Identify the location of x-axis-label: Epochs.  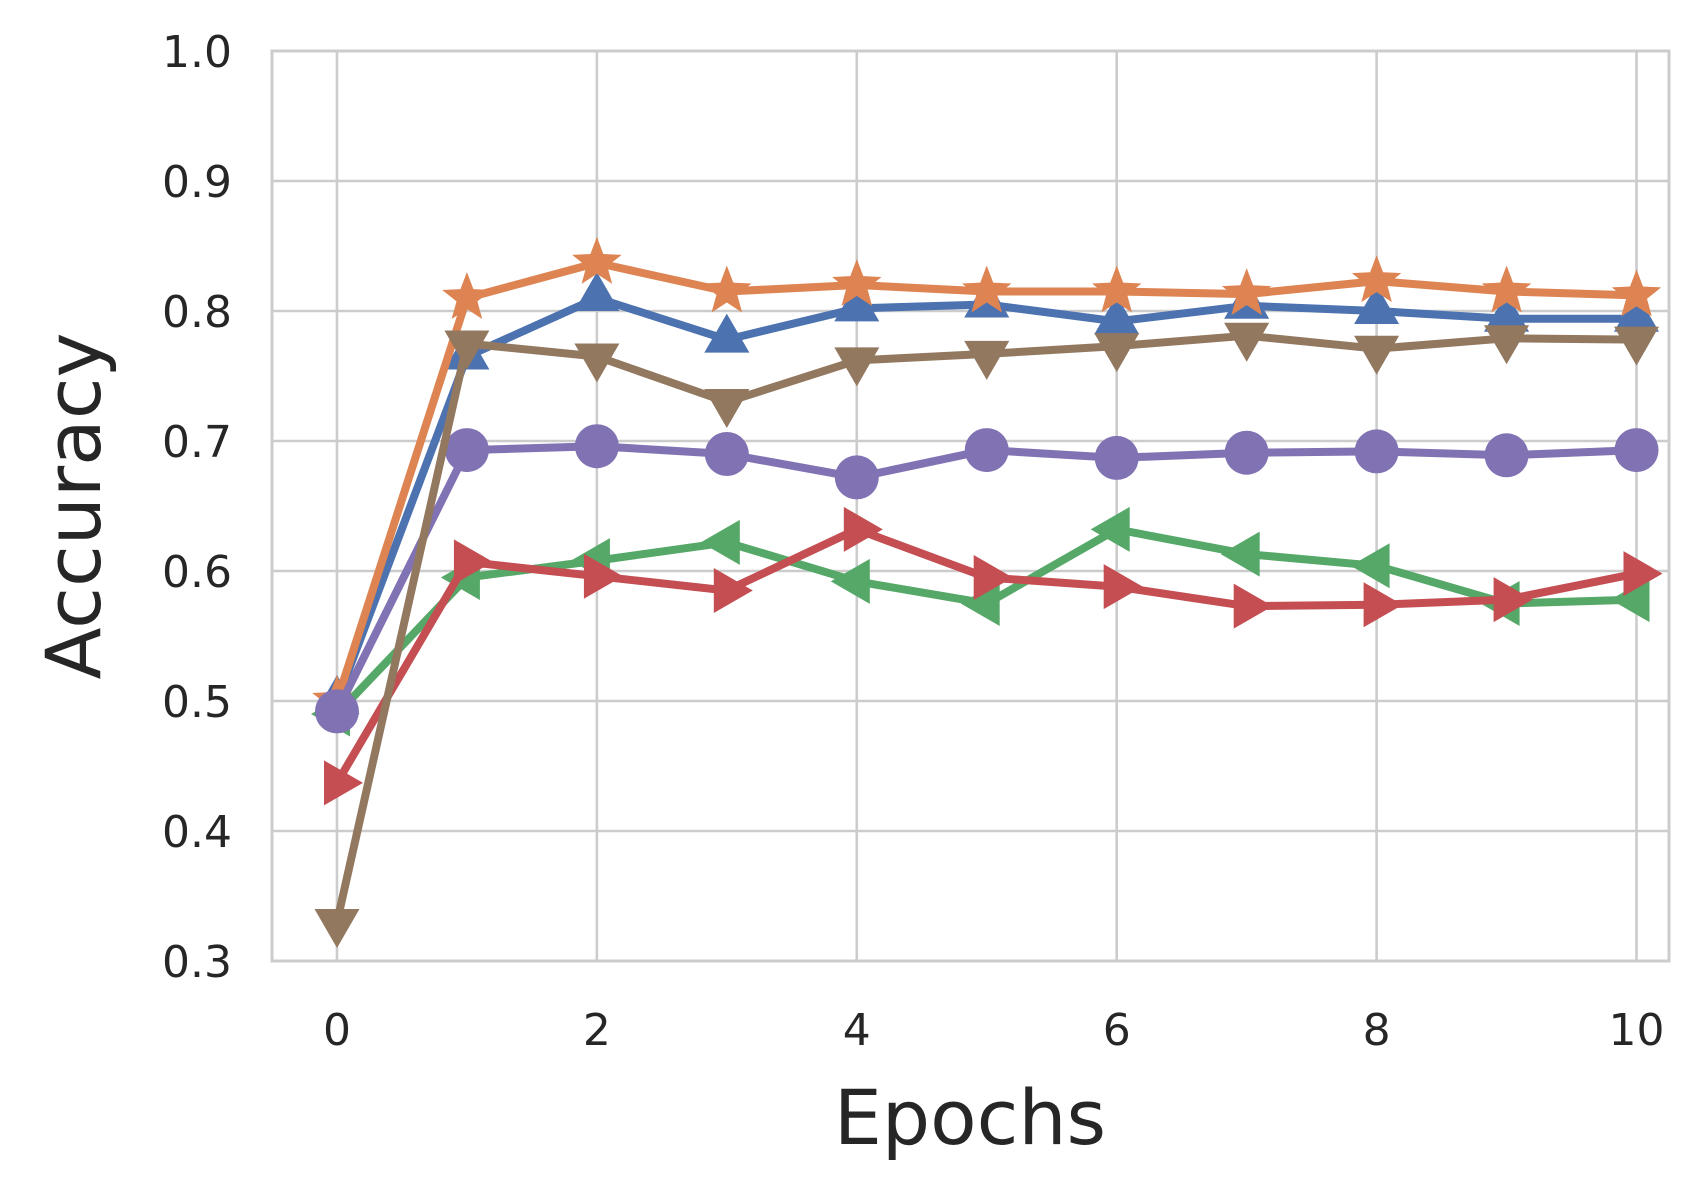
(970, 1117).